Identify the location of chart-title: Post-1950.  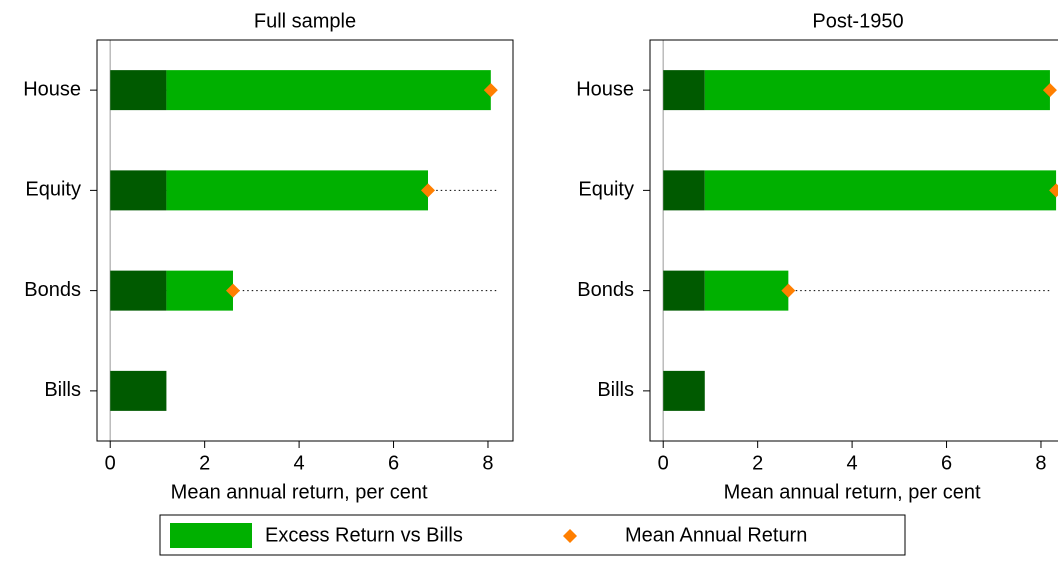
(857, 21).